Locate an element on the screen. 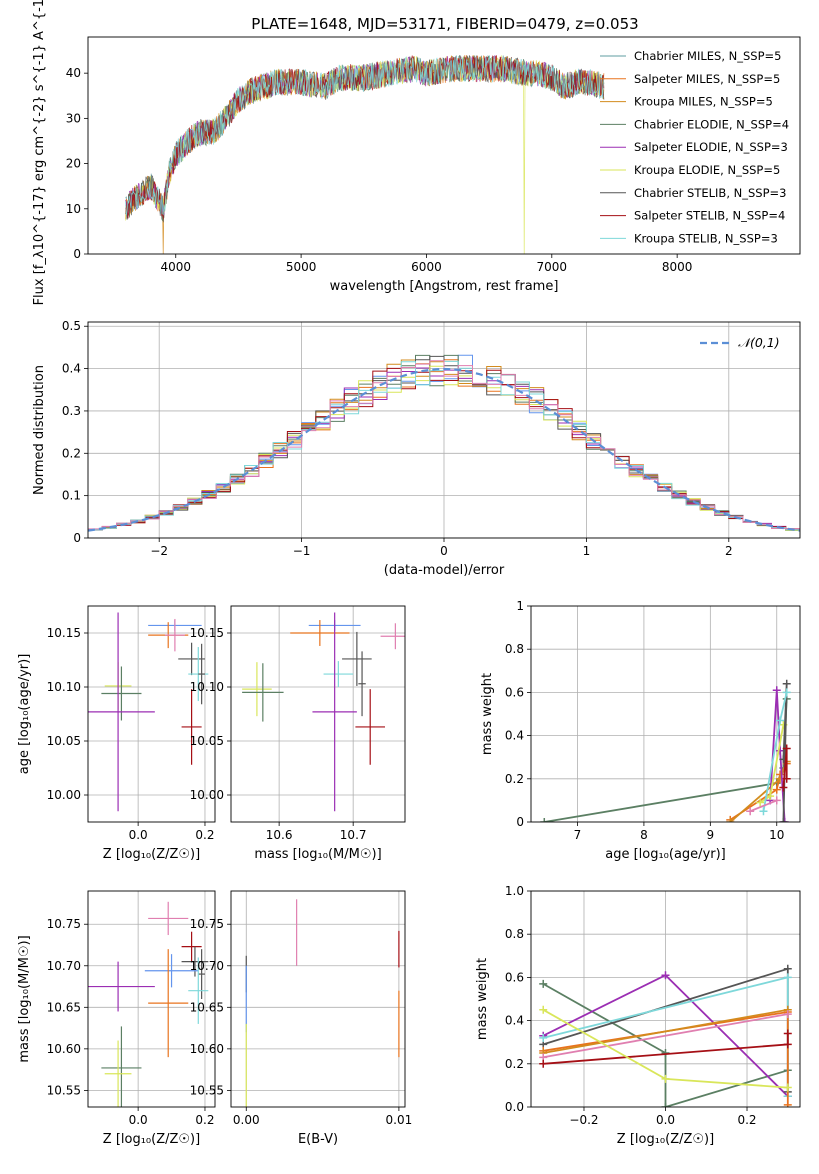  x-axis-label: age [log₁₀(age/yr)] is located at coordinates (665, 854).